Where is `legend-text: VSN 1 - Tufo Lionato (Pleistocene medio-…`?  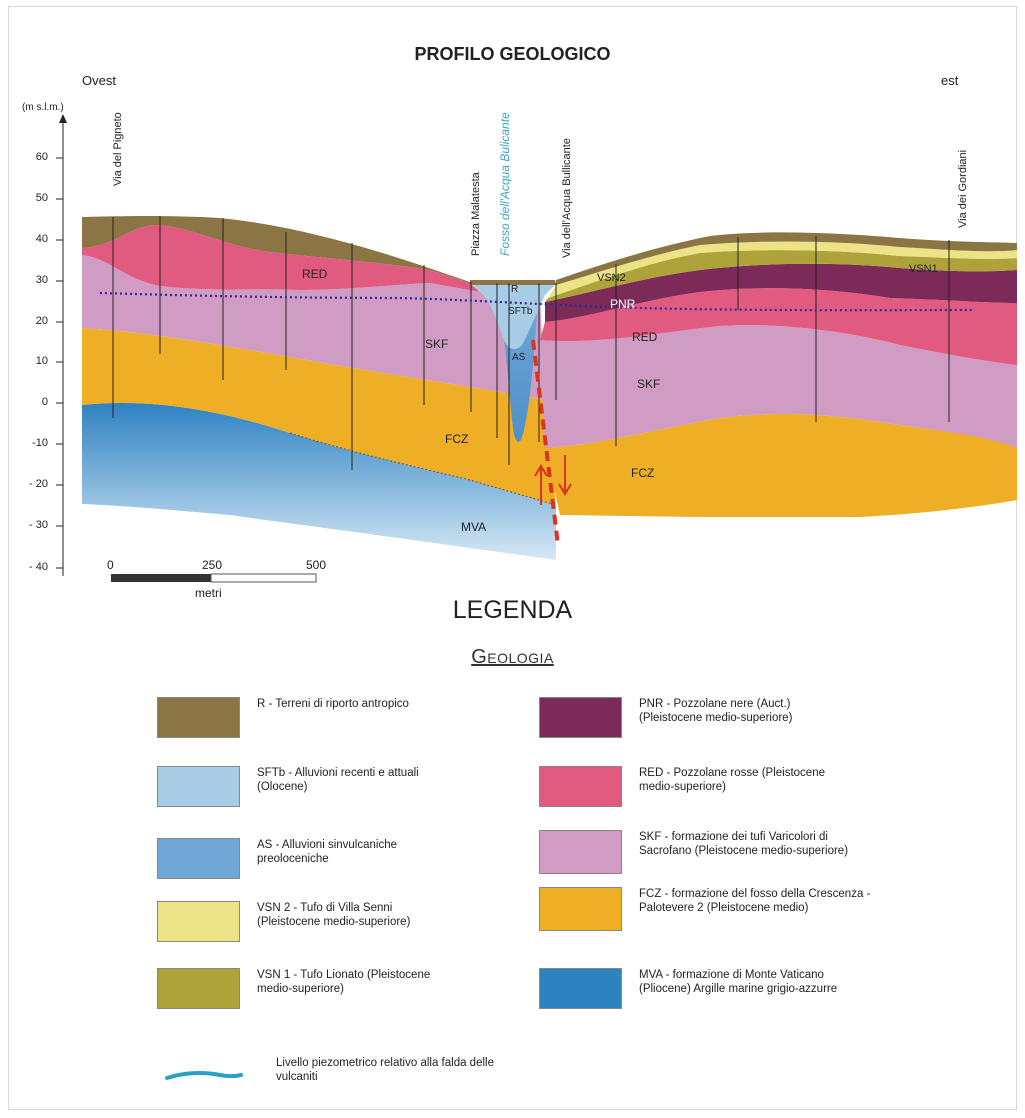
legend-text: VSN 1 - Tufo Lionato (Pleistocene medio-… is located at coordinates (344, 982).